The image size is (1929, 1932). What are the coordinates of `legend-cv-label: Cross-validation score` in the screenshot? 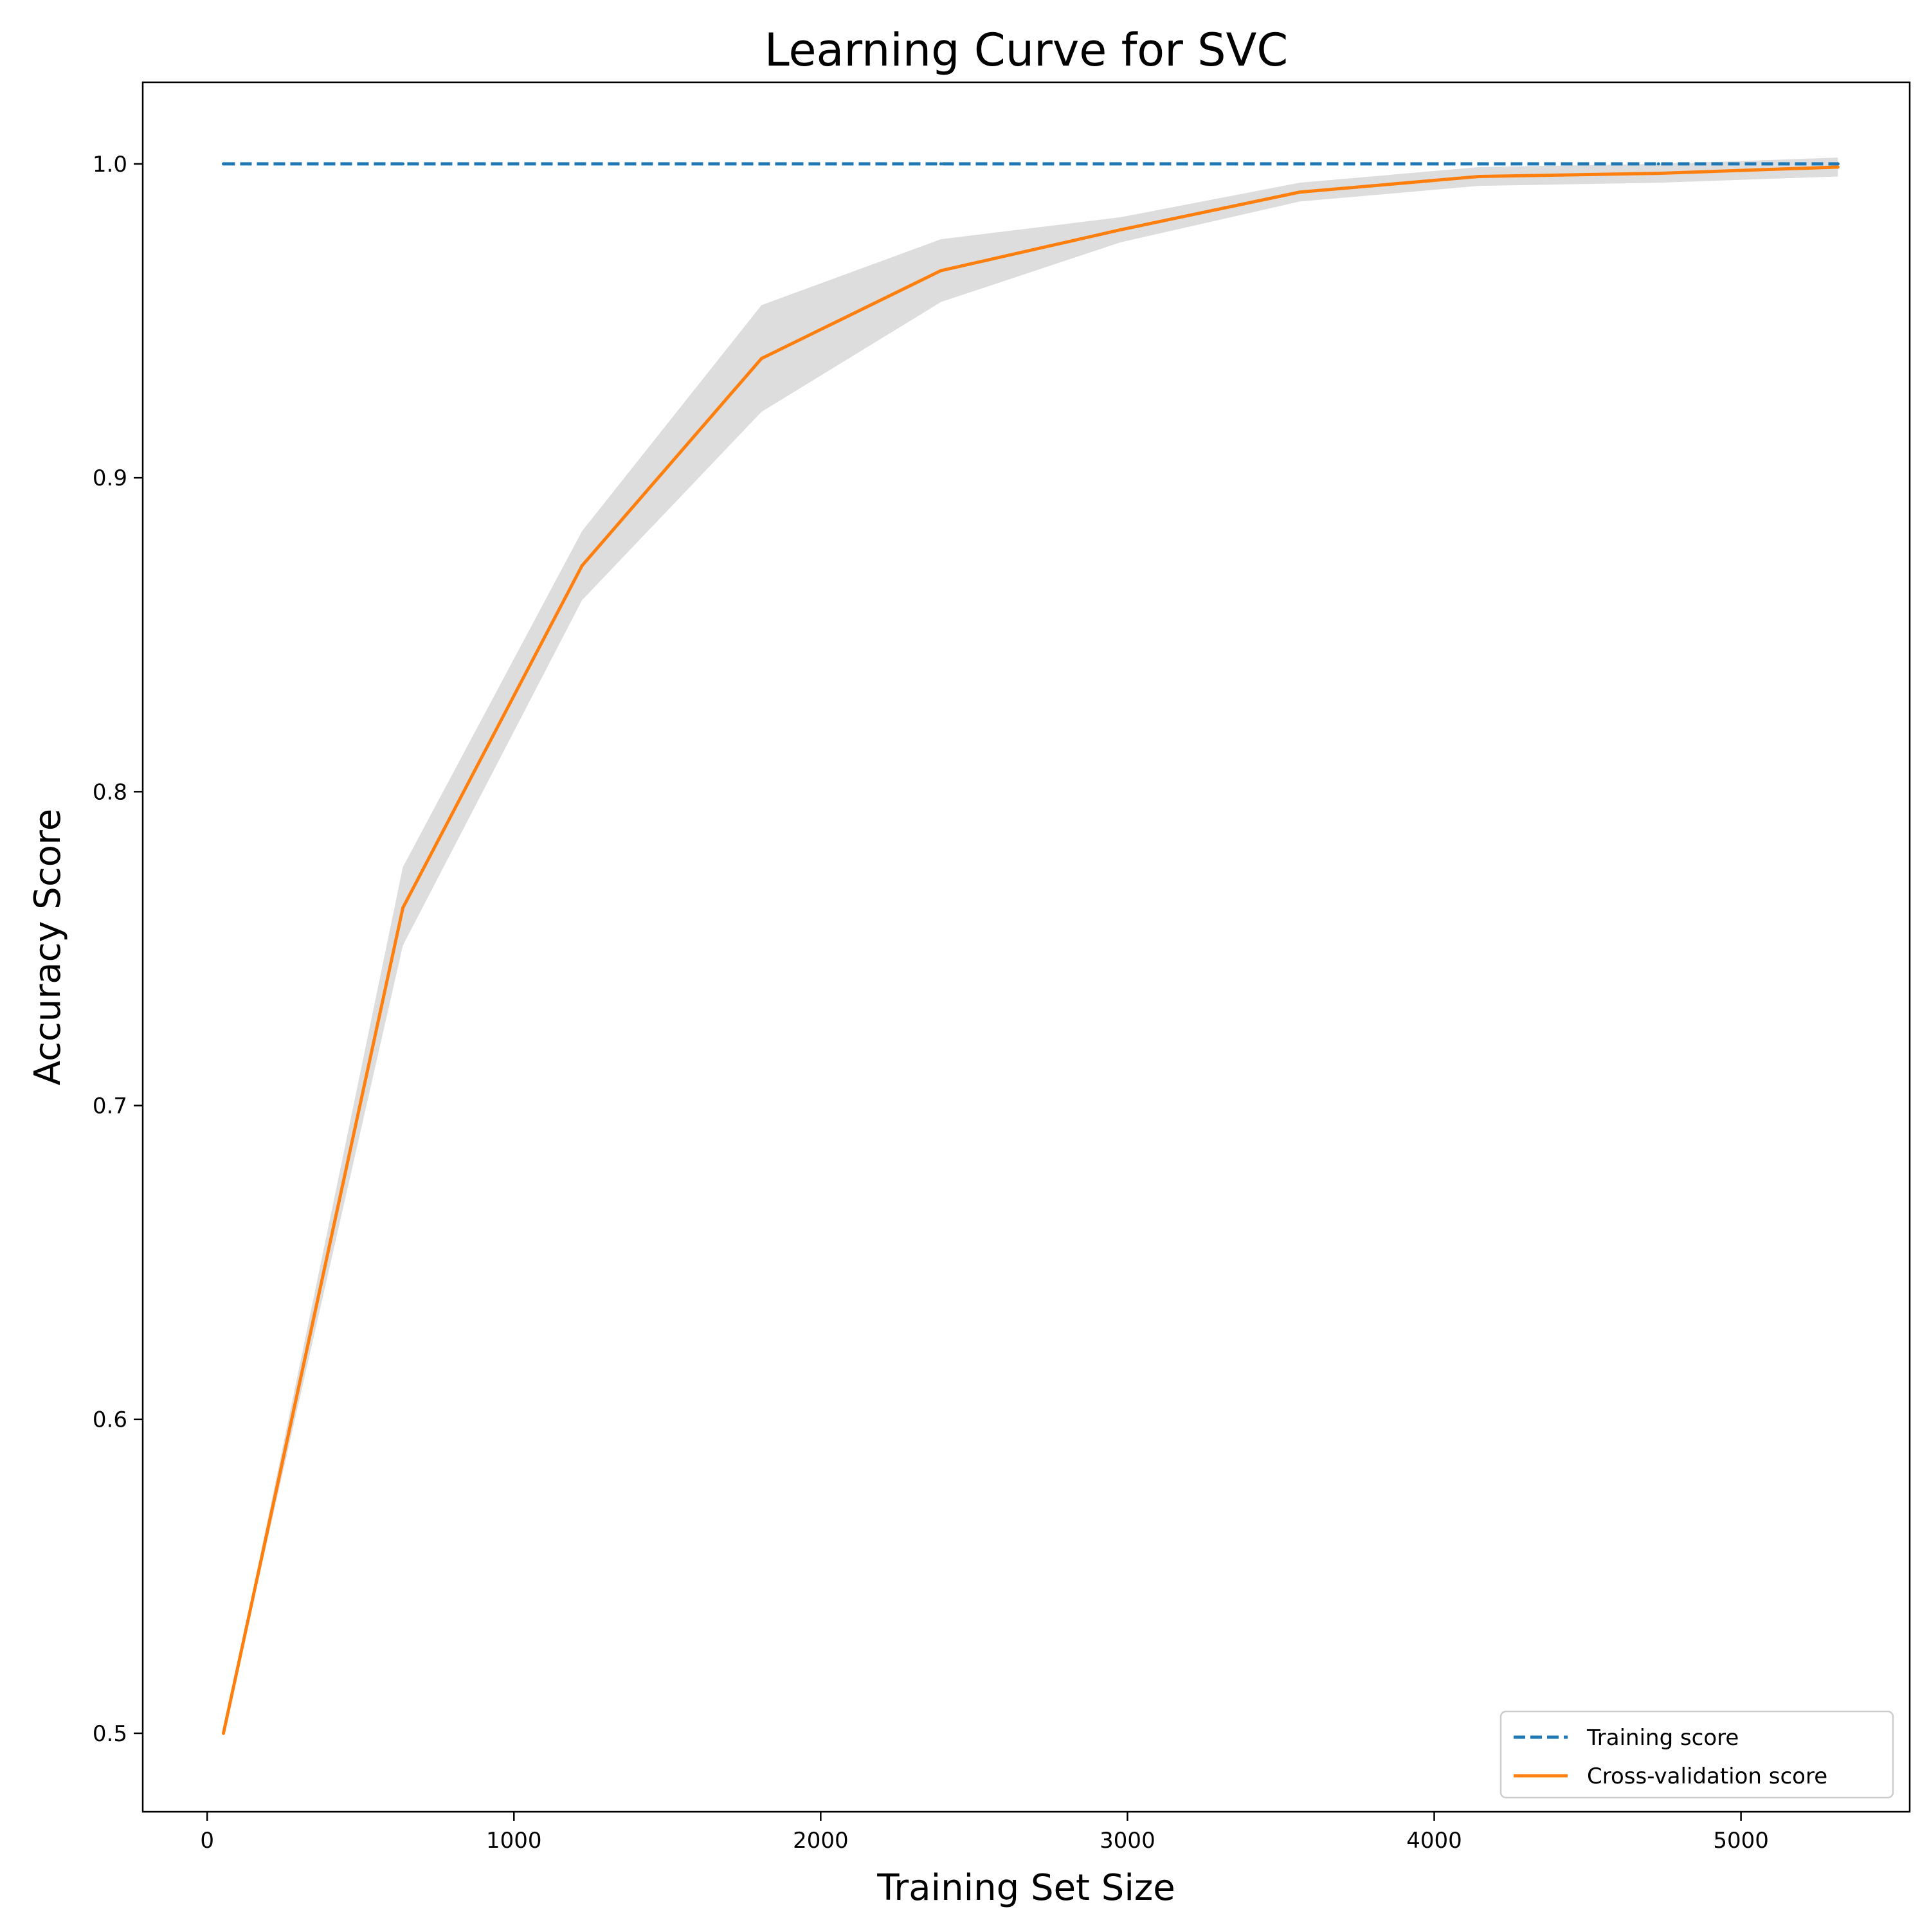 It's located at (1707, 1776).